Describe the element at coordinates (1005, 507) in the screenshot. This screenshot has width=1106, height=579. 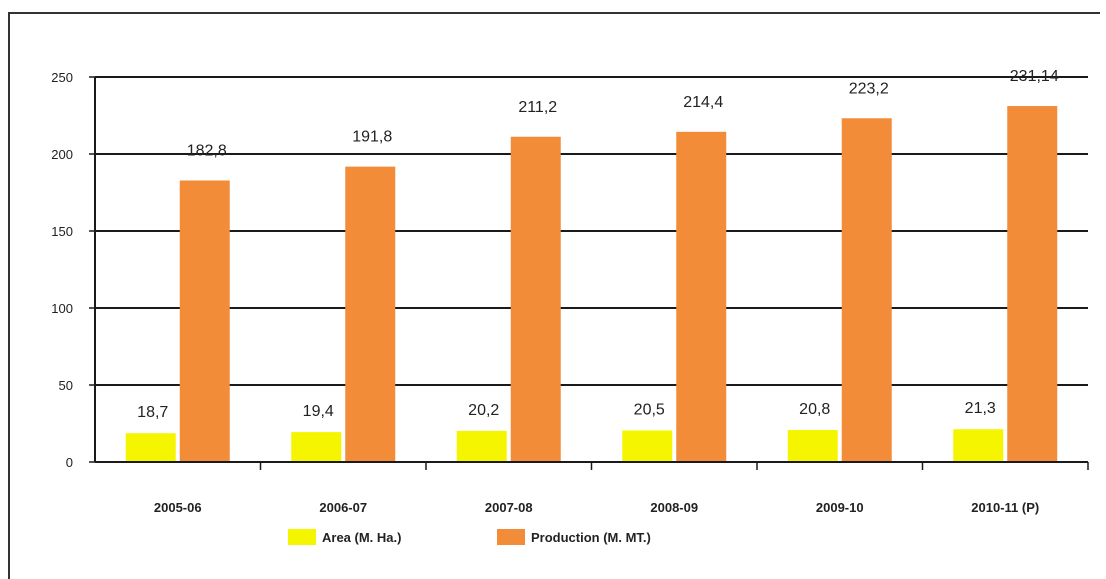
I see `x-tick-label: 2010-11 (P)` at that location.